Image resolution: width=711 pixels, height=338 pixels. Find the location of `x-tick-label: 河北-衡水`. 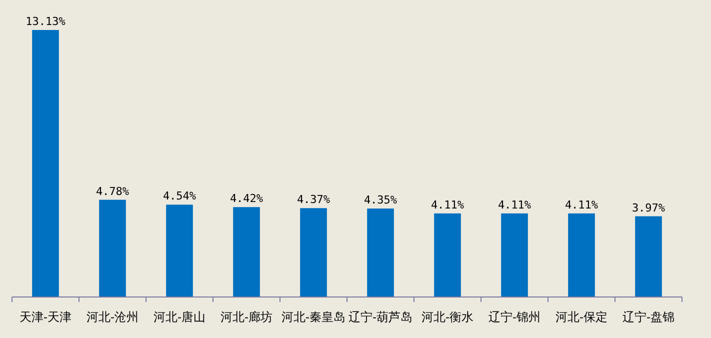

x-tick-label: 河北-衡水 is located at coordinates (448, 317).